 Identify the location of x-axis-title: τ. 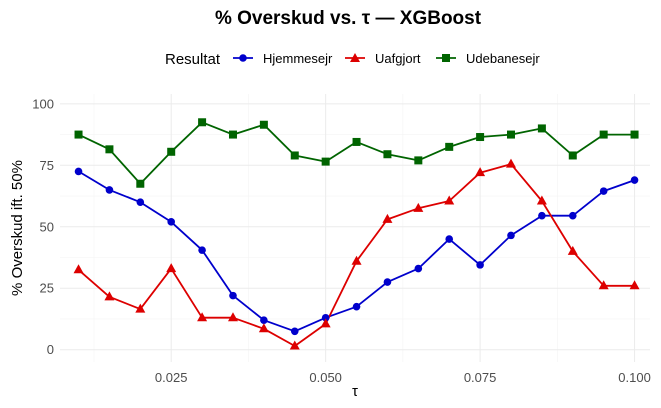
(355, 391).